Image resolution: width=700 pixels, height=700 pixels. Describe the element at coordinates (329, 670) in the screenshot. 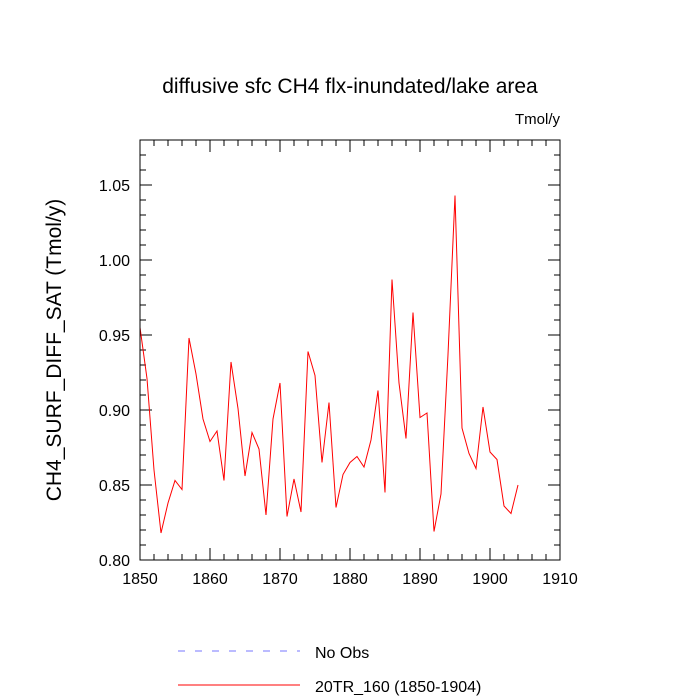

I see `legend: No Obs 20TR_160 (1850-1904)` at that location.